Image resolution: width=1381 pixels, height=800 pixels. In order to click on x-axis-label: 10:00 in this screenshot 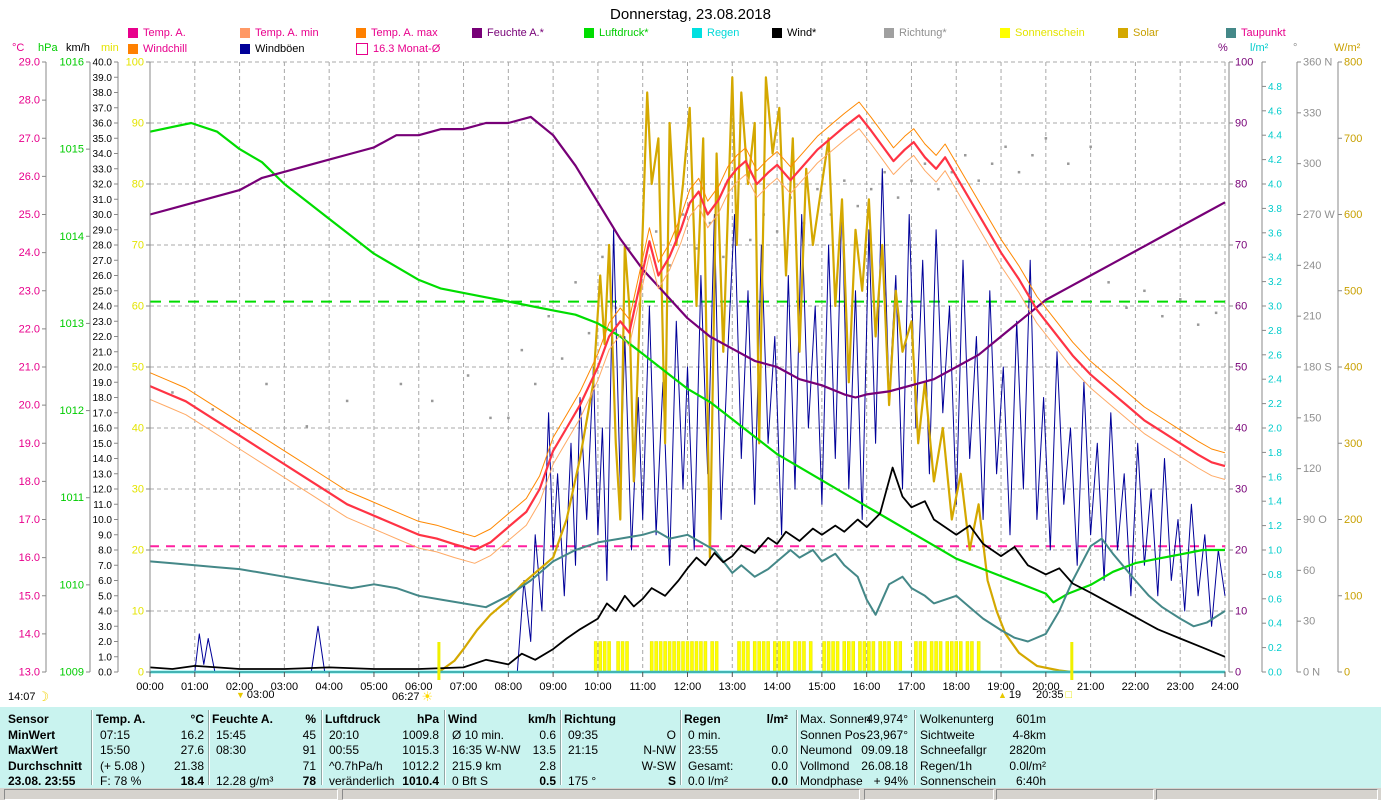, I will do `click(598, 687)`.